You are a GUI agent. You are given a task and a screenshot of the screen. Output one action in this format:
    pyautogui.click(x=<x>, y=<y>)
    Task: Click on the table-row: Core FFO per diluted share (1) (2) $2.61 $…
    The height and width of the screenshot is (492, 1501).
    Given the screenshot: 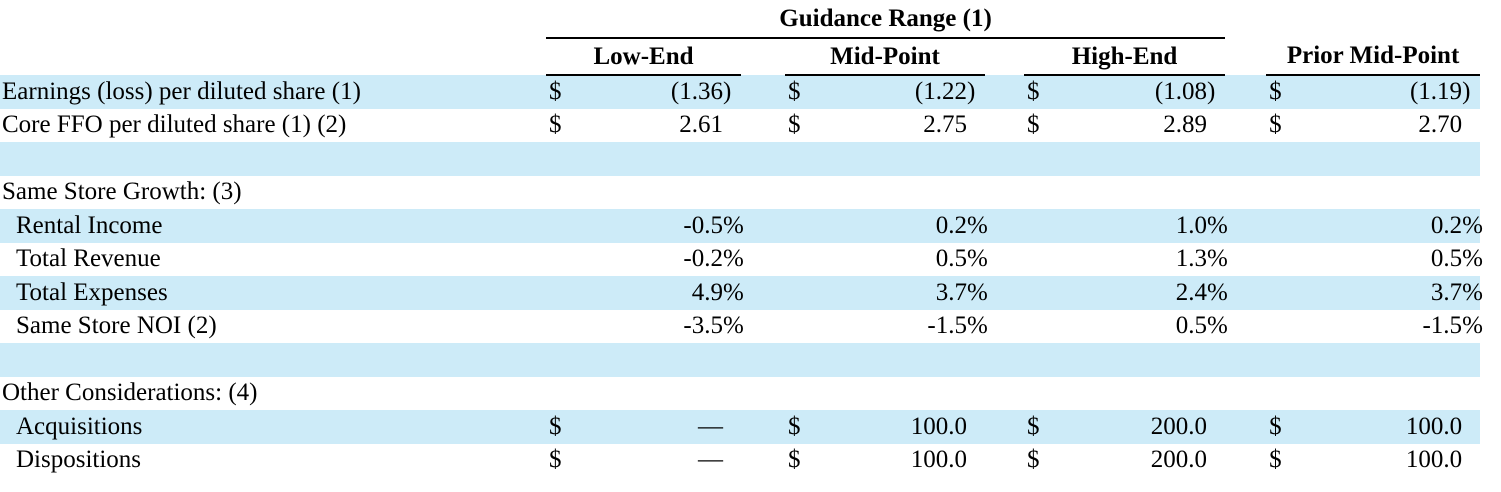 What is the action you would take?
    pyautogui.click(x=740, y=126)
    